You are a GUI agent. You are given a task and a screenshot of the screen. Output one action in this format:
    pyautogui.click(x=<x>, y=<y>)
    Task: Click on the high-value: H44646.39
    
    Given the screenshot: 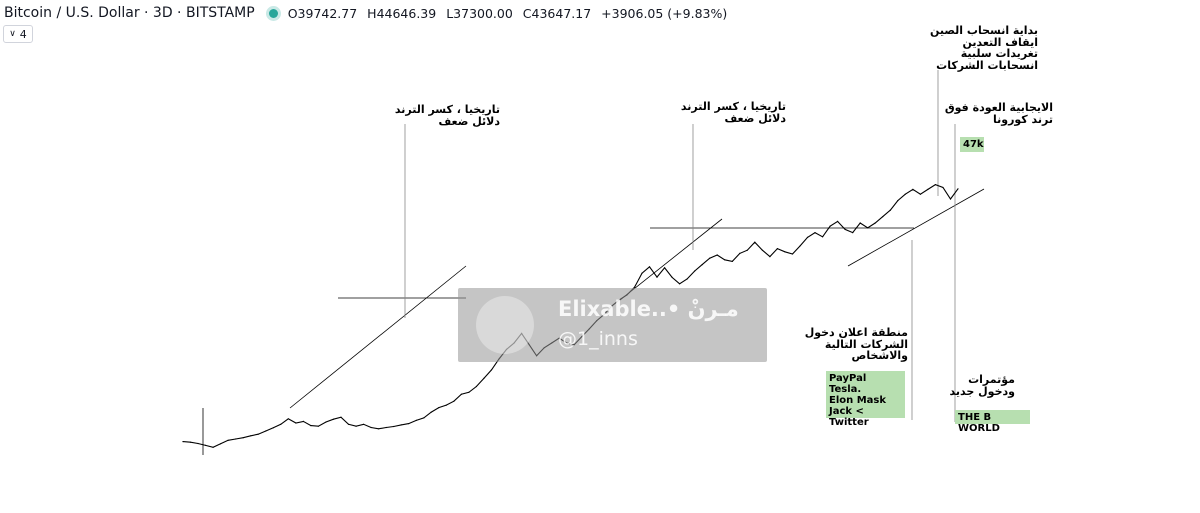 What is the action you would take?
    pyautogui.click(x=402, y=13)
    